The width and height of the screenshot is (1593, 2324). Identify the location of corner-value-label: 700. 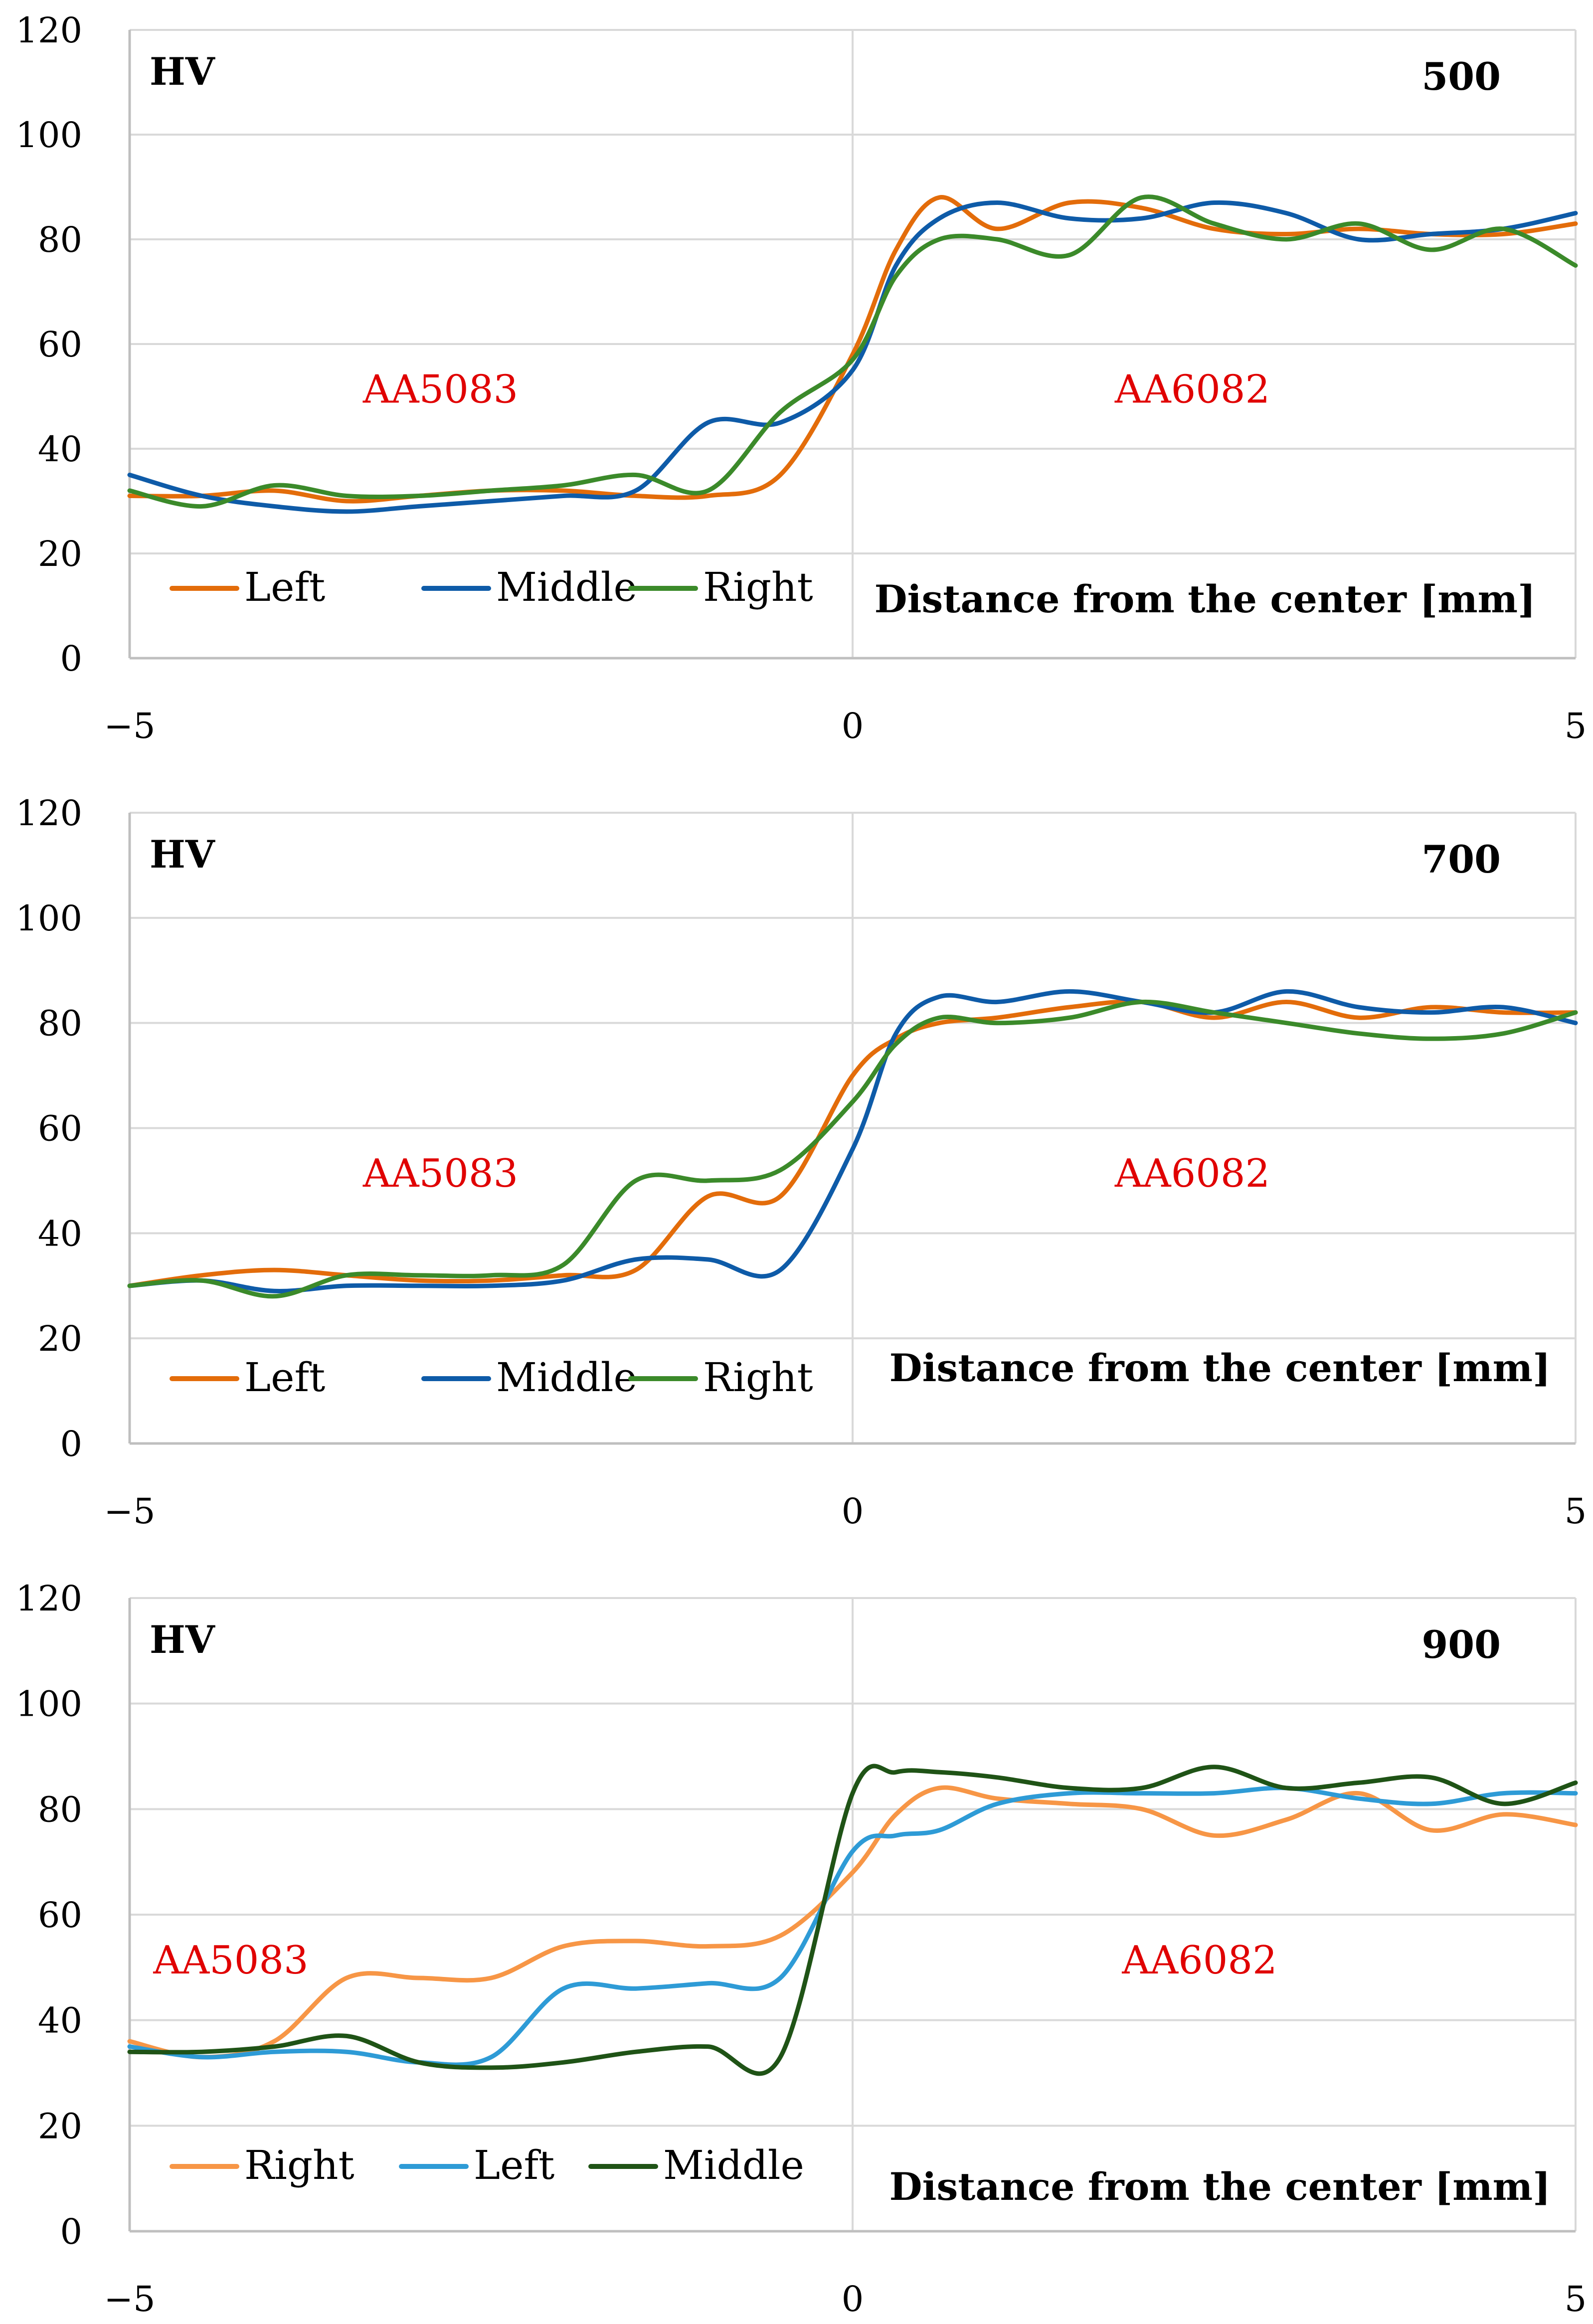
(1461, 860).